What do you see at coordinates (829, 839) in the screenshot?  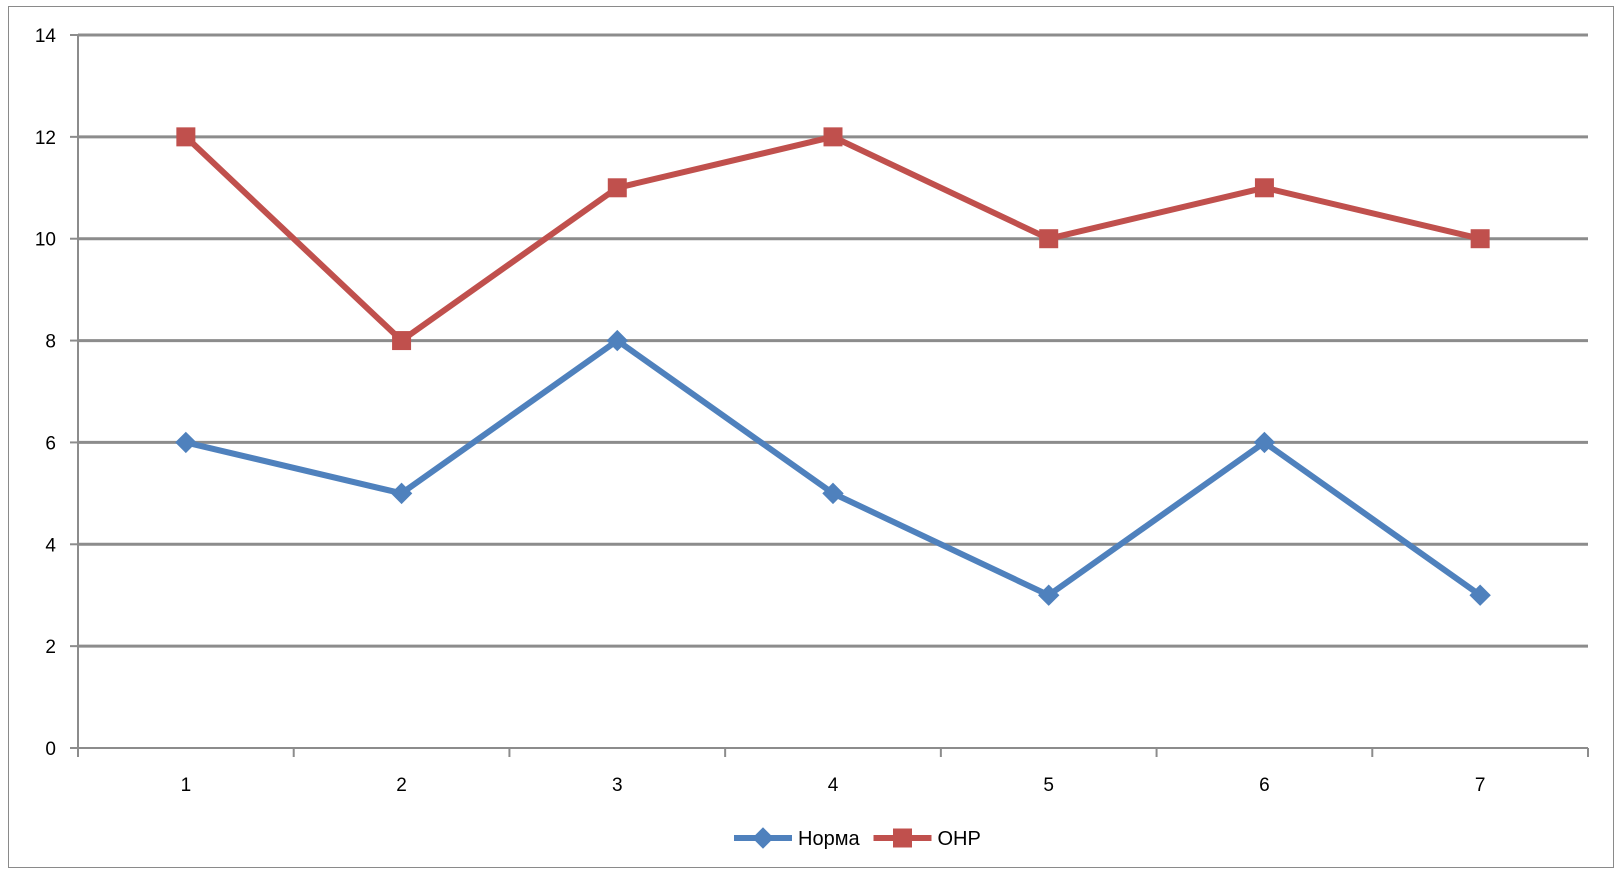 I see `legend-label: Норма` at bounding box center [829, 839].